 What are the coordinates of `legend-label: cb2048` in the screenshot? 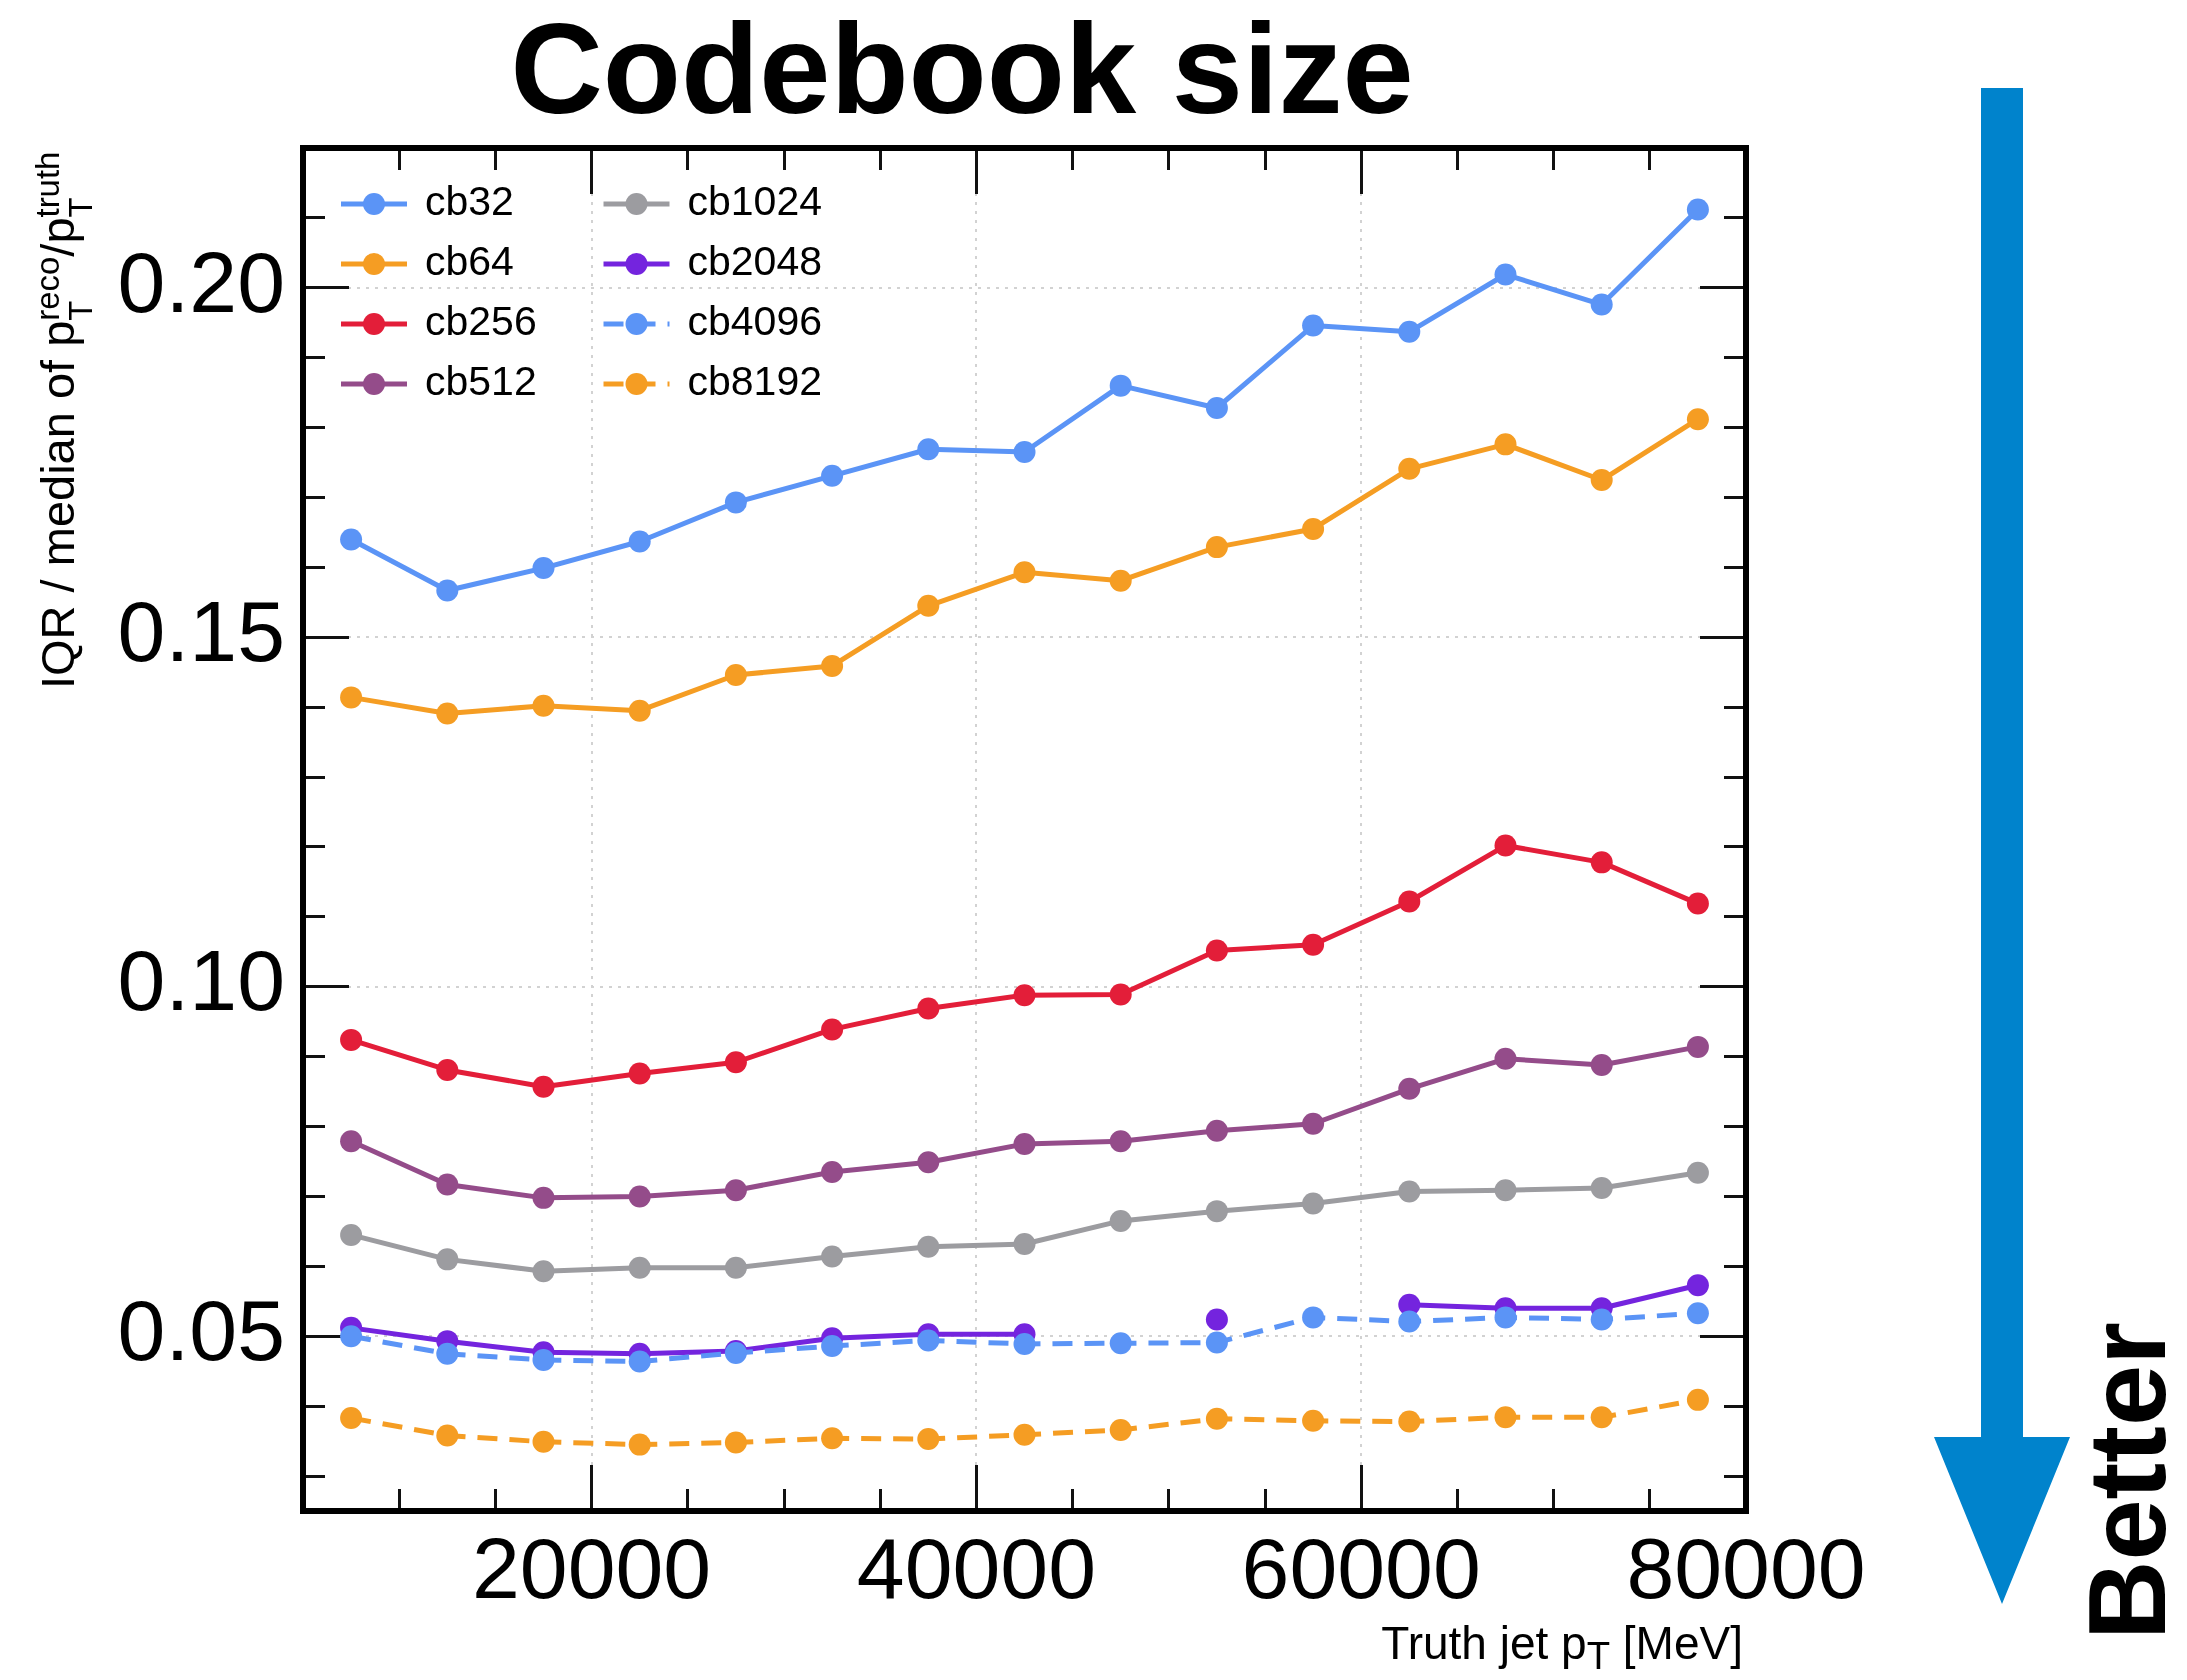 It's located at (755, 261).